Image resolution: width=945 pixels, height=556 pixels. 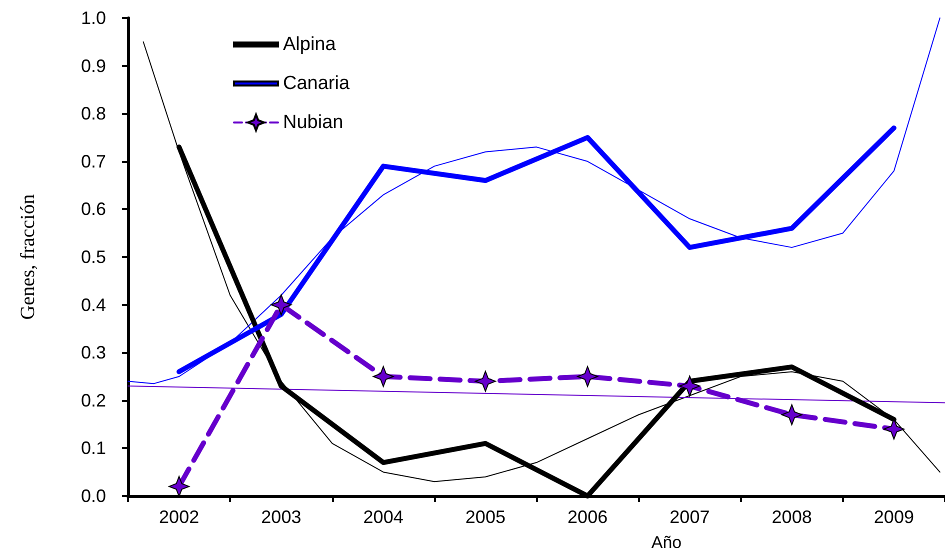 What do you see at coordinates (281, 517) in the screenshot?
I see `x-tick-label: 2003` at bounding box center [281, 517].